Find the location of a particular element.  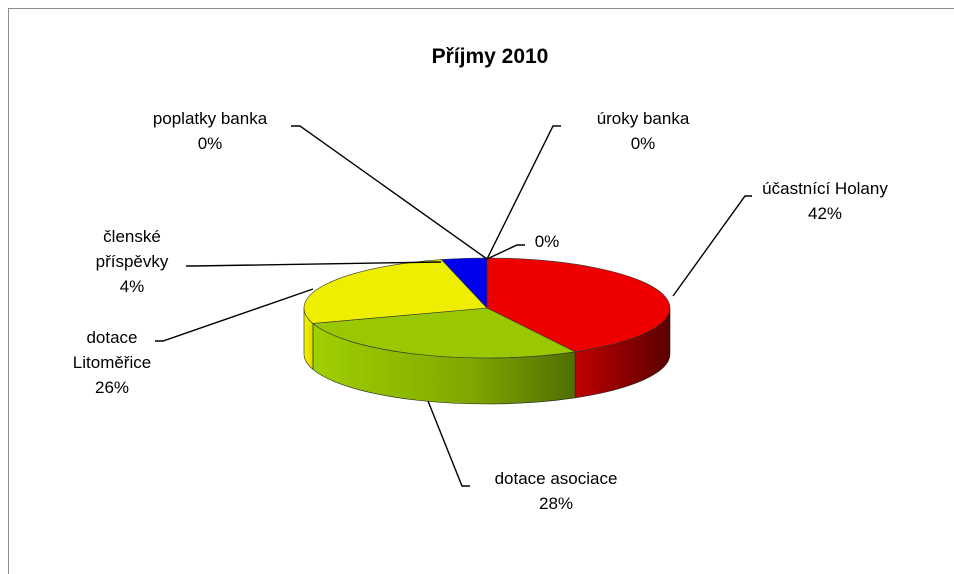

label-uroky-banka-line-0: úroky banka is located at coordinates (643, 118).